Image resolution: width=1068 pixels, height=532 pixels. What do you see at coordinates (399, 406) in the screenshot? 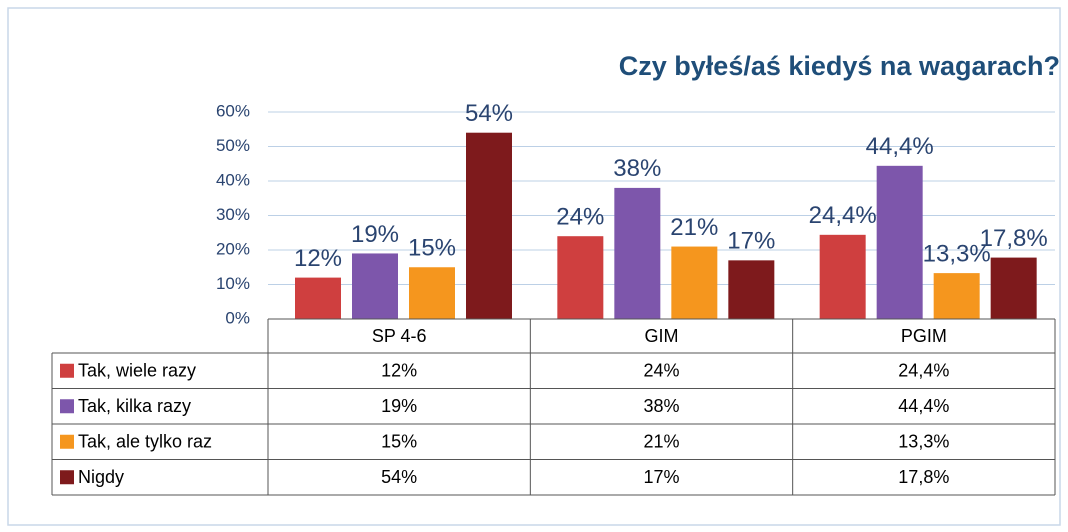
I see `table-cell: 19%` at bounding box center [399, 406].